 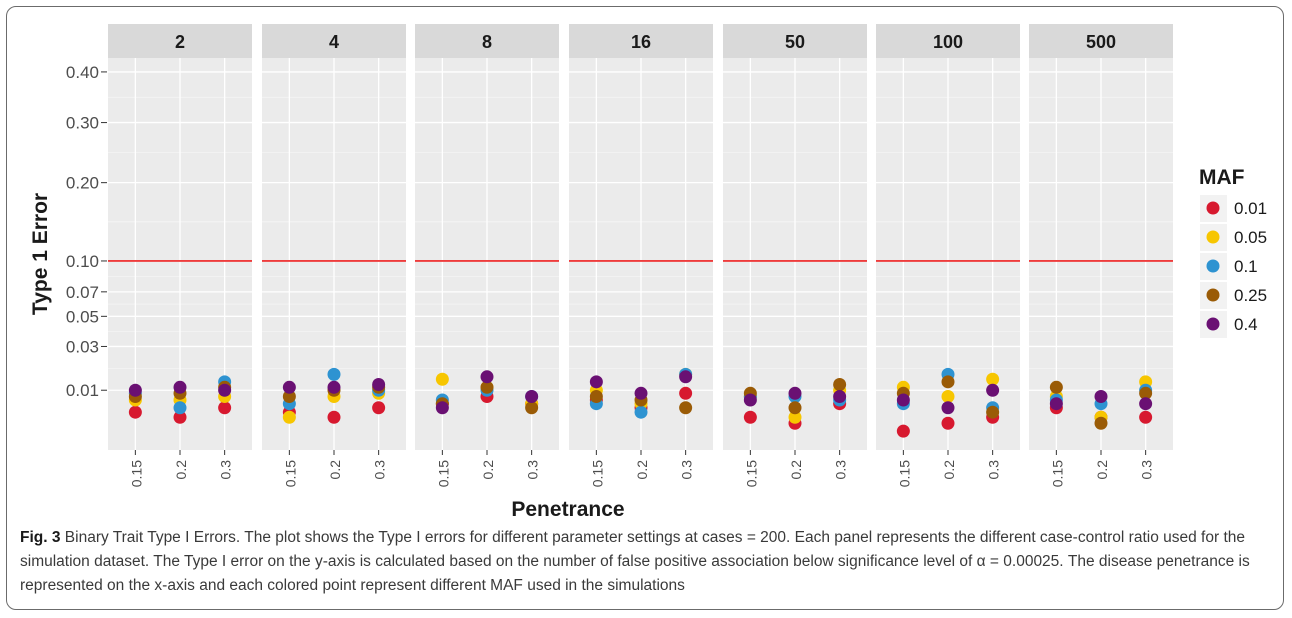 I want to click on legend-title: MAF, so click(x=1222, y=177).